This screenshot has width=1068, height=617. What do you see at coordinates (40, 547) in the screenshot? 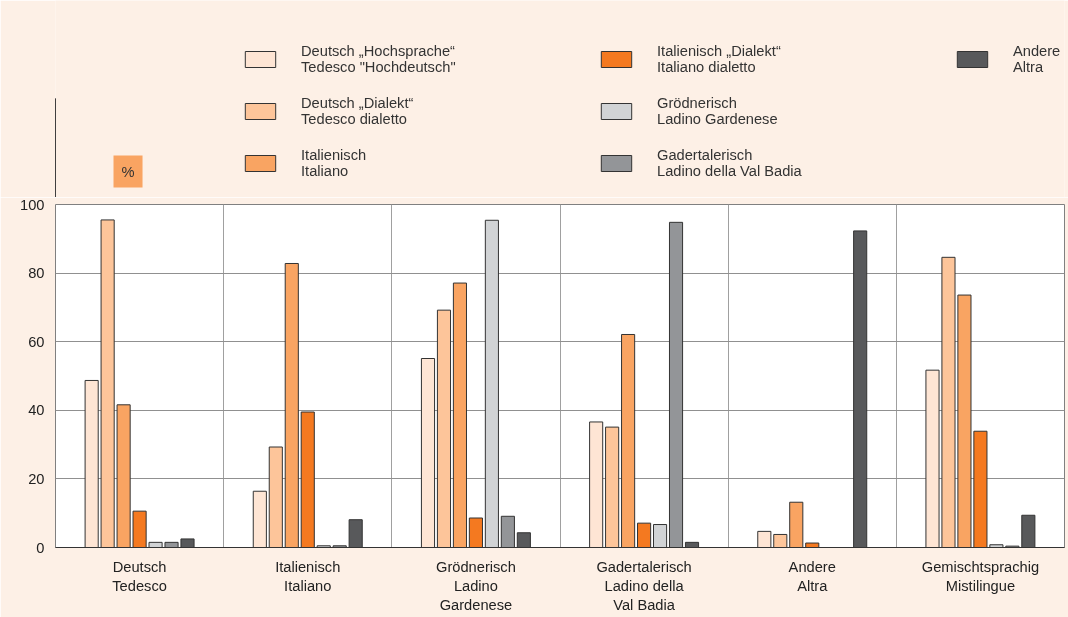
I see `y-tick-label: 0` at bounding box center [40, 547].